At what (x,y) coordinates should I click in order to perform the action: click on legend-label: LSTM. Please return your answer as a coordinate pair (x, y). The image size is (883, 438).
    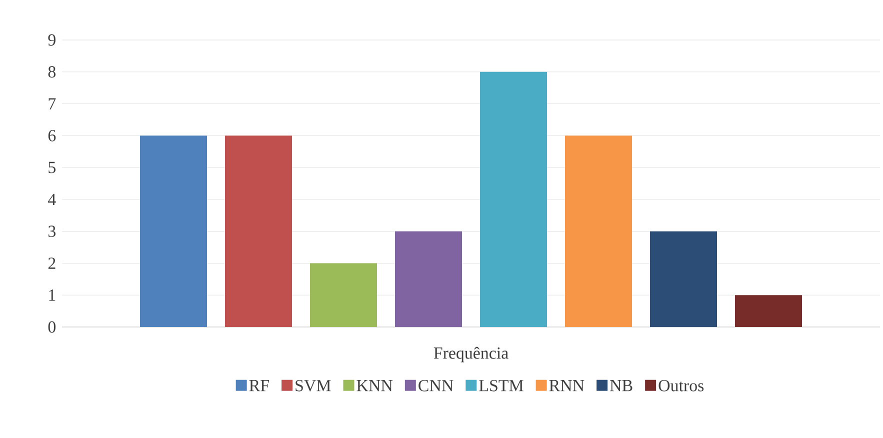
    Looking at the image, I should click on (501, 386).